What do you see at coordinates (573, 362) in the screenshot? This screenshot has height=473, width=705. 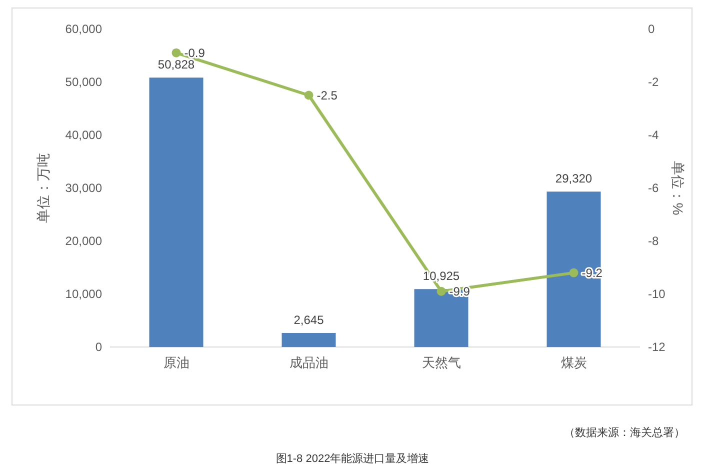 I see `x-tick-label: 煤炭` at bounding box center [573, 362].